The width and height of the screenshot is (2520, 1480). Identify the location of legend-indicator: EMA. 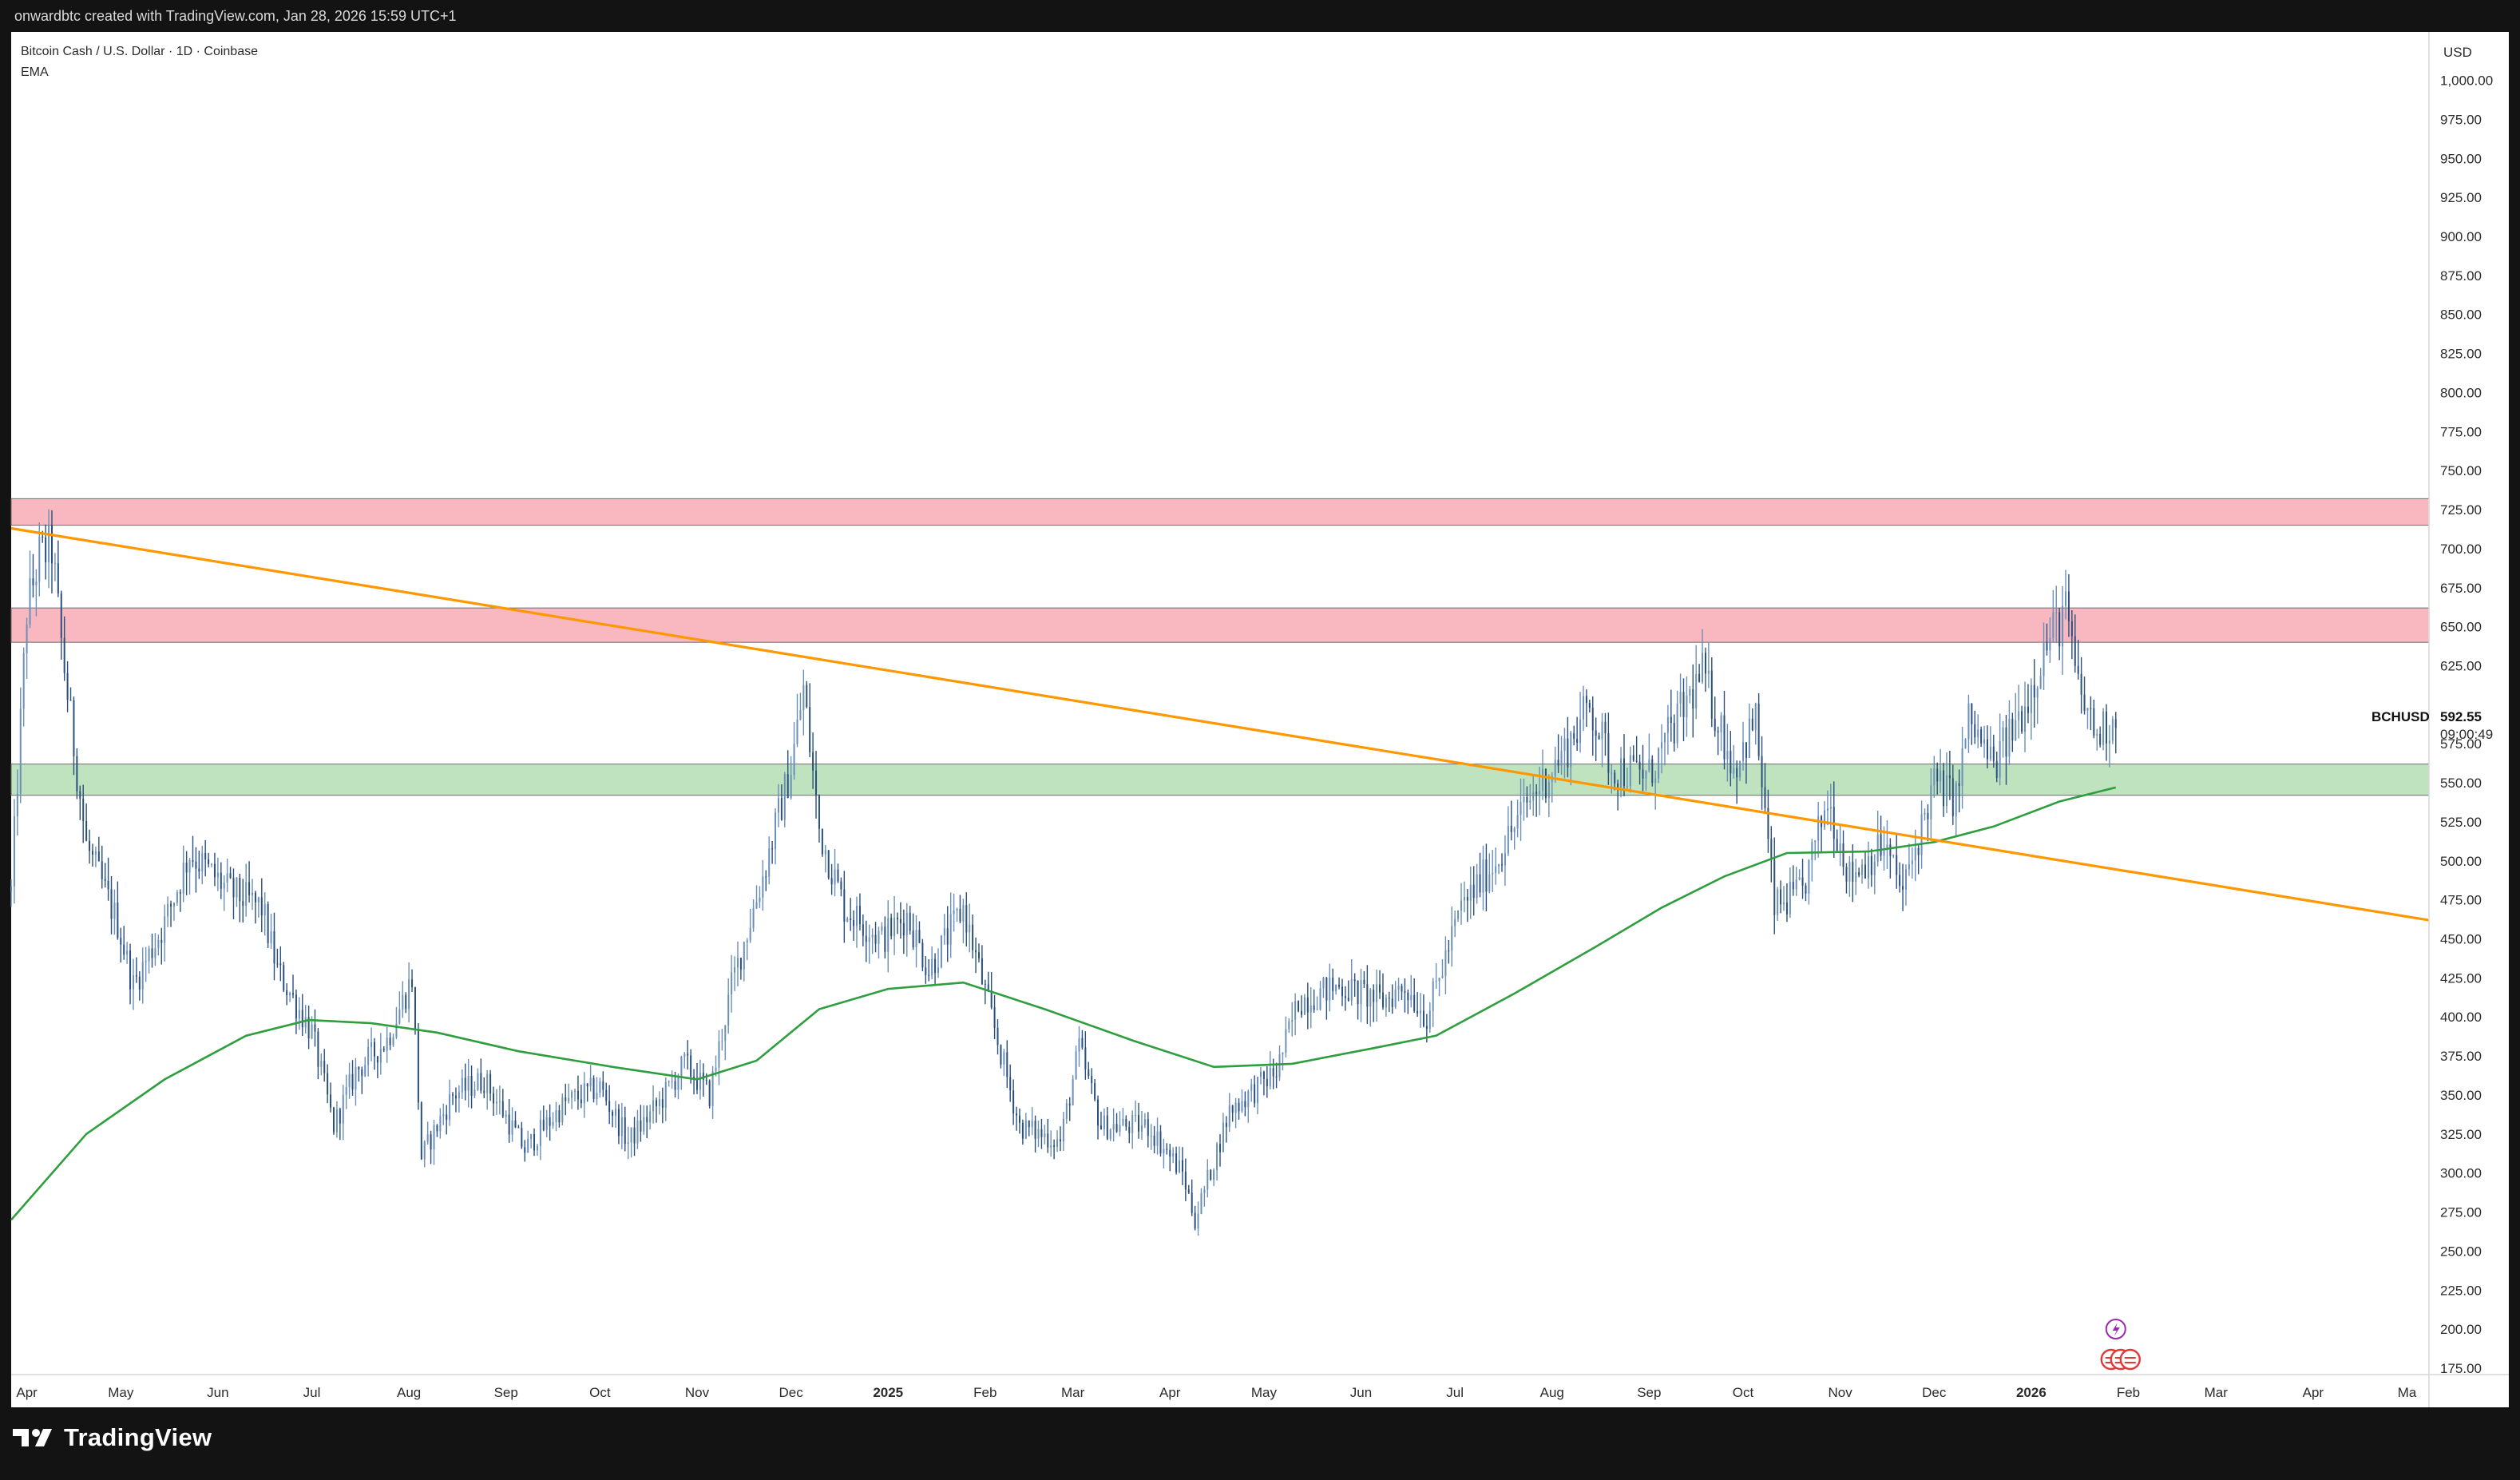
(35, 72).